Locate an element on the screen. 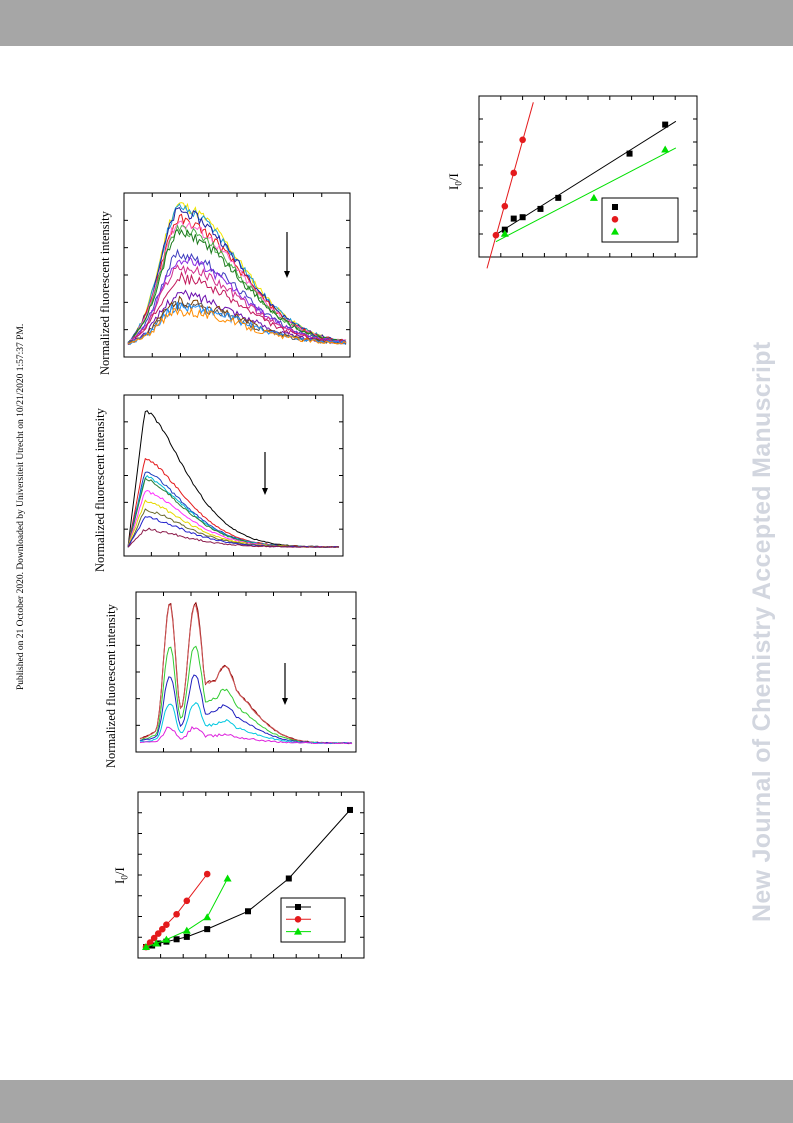 This screenshot has height=1123, width=793. stern-volmer-1-legend-box is located at coordinates (313, 920).